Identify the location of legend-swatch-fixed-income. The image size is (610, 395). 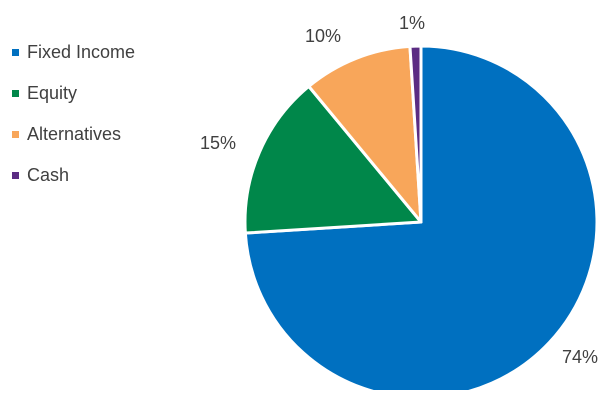
(15, 52).